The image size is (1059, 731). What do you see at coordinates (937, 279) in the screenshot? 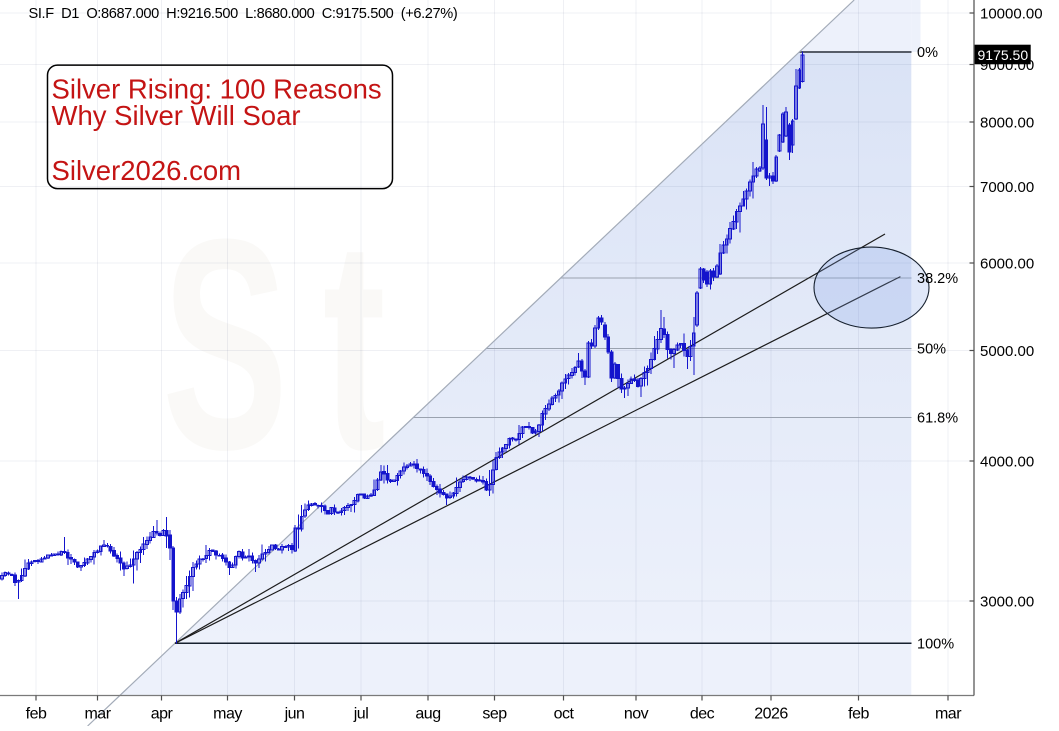
I see `svg-text: 38.2%` at bounding box center [937, 279].